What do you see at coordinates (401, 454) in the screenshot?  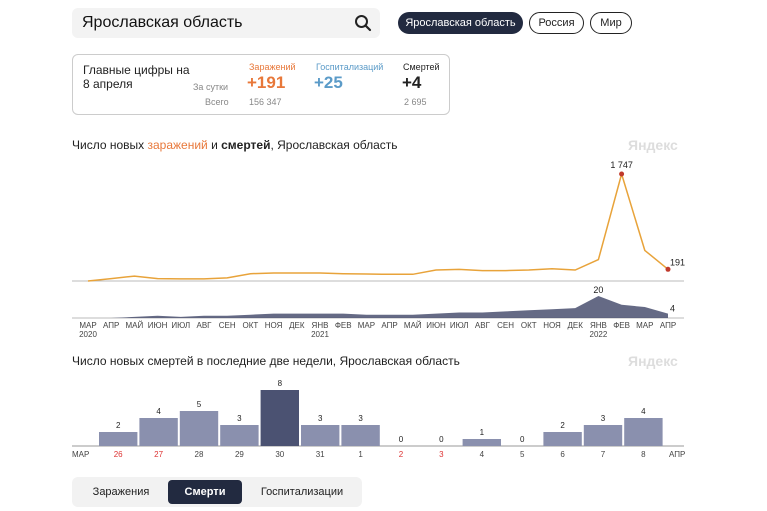 I see `day-label: 2` at bounding box center [401, 454].